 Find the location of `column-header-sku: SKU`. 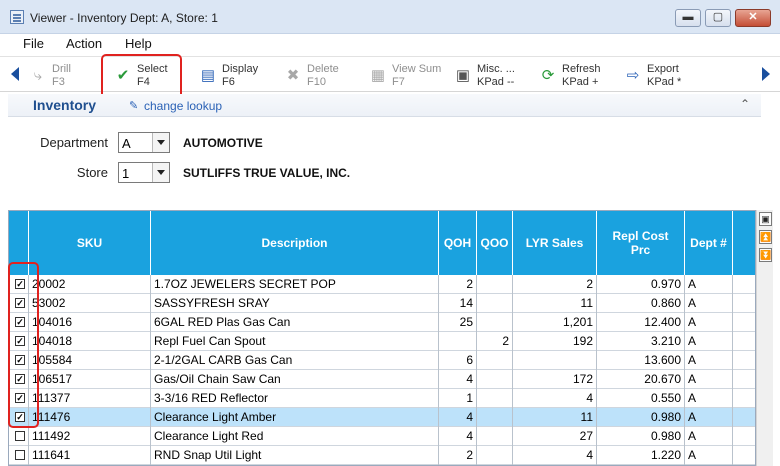

column-header-sku: SKU is located at coordinates (90, 243).